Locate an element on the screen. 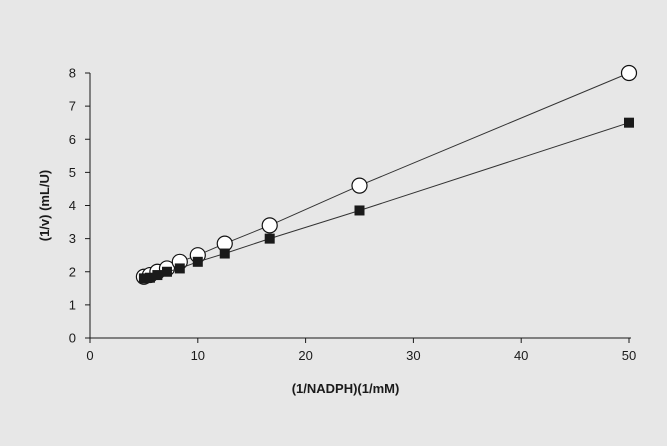 The image size is (667, 446). y-tick-label: 0 is located at coordinates (72, 338).